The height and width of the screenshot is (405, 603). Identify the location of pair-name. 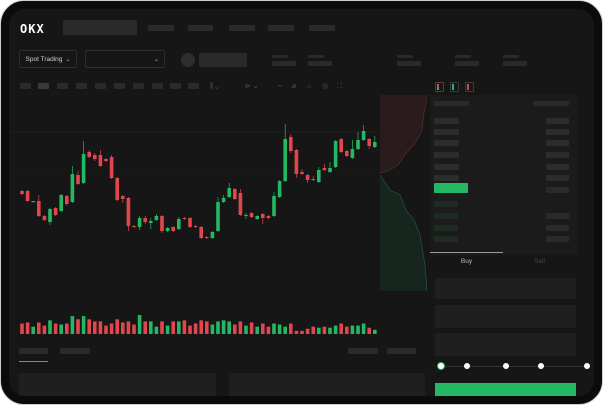
(223, 60).